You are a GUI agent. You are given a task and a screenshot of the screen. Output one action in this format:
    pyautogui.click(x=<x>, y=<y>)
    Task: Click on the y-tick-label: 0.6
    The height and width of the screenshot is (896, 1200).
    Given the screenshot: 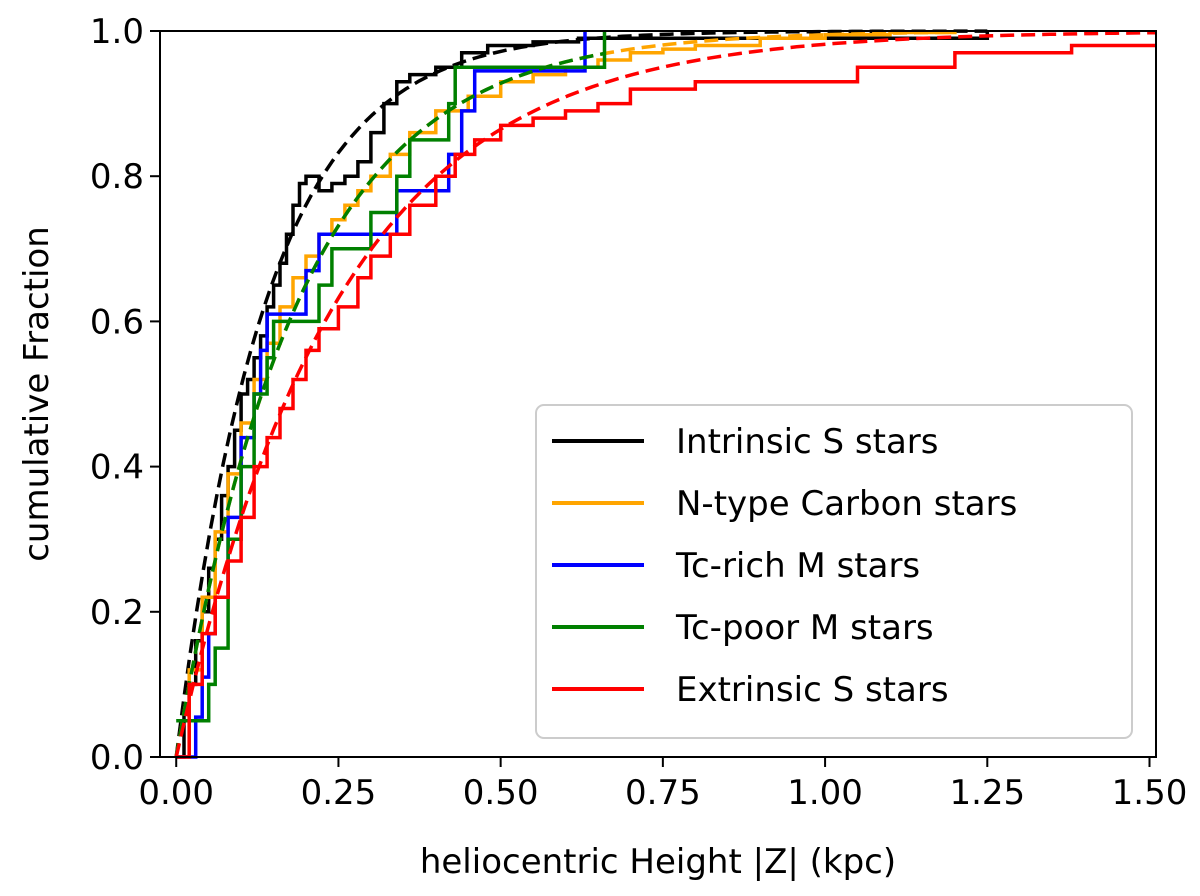 What is the action you would take?
    pyautogui.click(x=117, y=322)
    